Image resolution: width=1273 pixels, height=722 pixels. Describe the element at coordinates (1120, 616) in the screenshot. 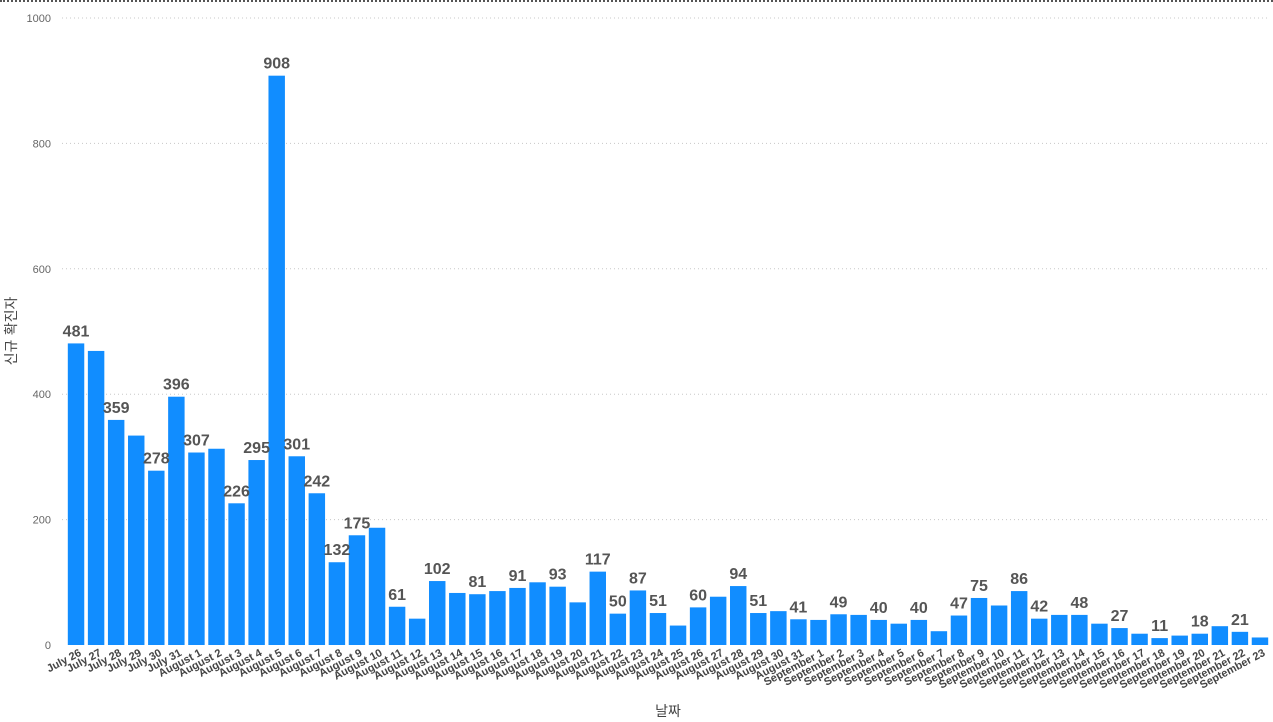

I see `data-label: 27` at that location.